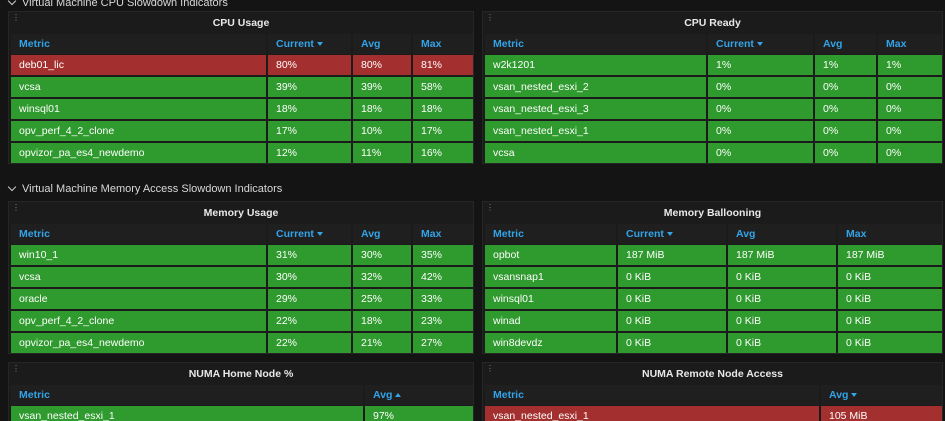 The width and height of the screenshot is (945, 421). I want to click on section-title: Virtual Machine CPU Slowdown Indicators, so click(125, 4).